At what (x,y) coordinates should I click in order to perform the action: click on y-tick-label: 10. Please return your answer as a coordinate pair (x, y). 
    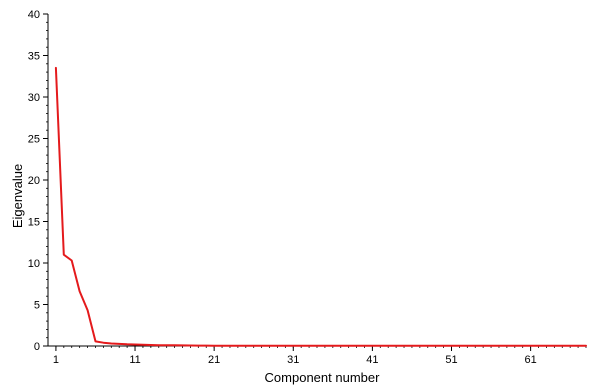
    Looking at the image, I should click on (34, 264).